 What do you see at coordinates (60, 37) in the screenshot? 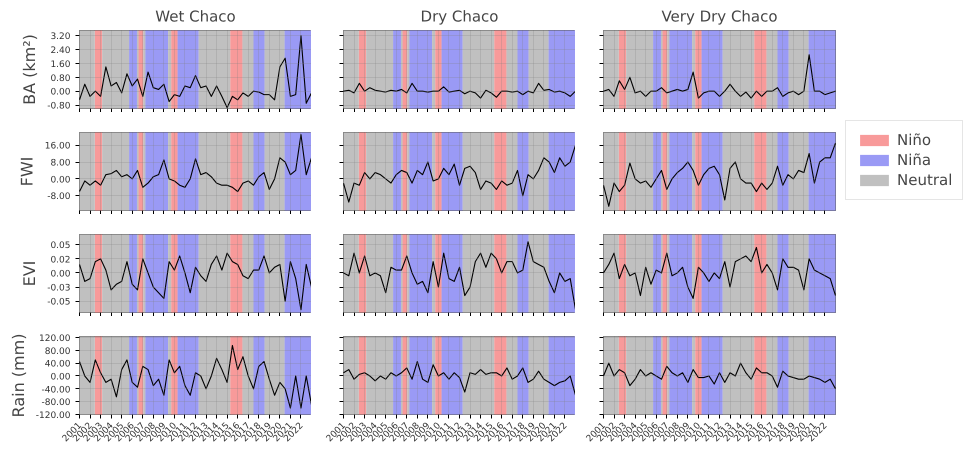
I see `y-tick-label: 3.20` at bounding box center [60, 37].